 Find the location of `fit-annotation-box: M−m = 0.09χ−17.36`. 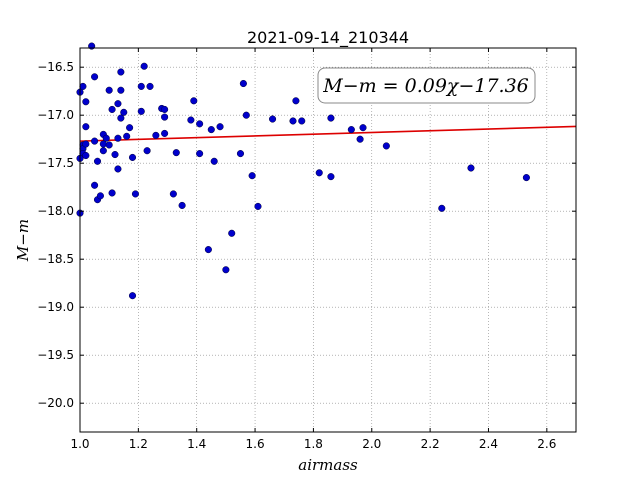

fit-annotation-box: M−m = 0.09χ−17.36 is located at coordinates (426, 85).